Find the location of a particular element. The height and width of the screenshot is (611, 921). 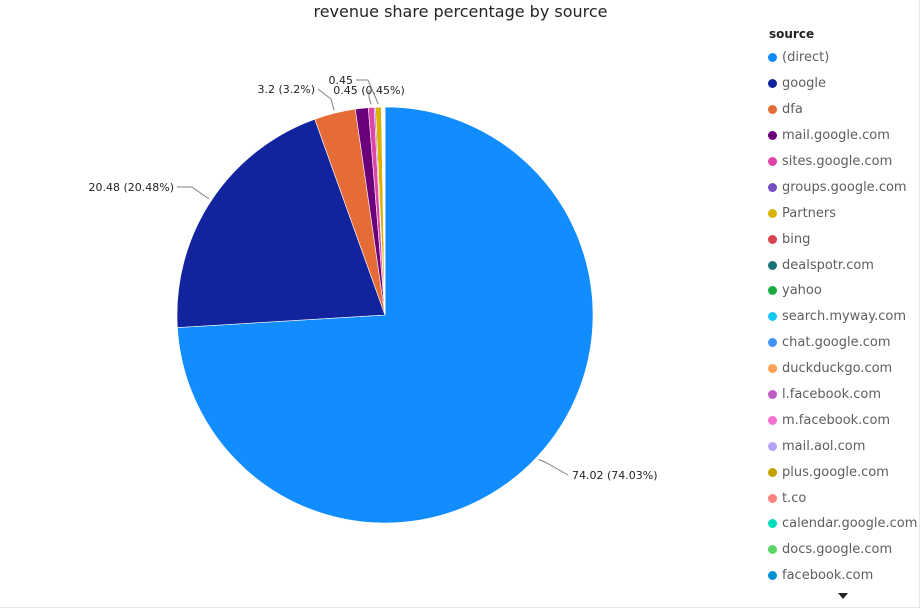

legend-label: google is located at coordinates (804, 84).